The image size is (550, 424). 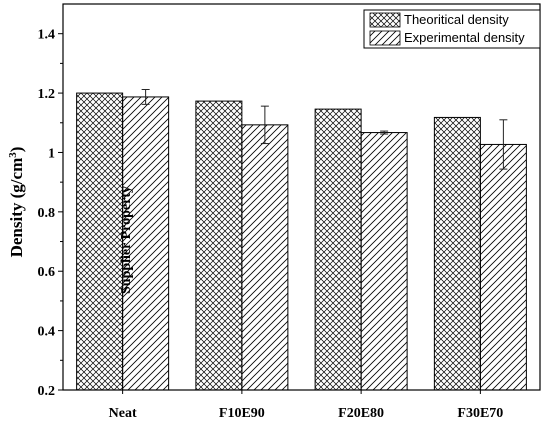 What do you see at coordinates (480, 413) in the screenshot?
I see `x-tick-label-f30e70: F30E70` at bounding box center [480, 413].